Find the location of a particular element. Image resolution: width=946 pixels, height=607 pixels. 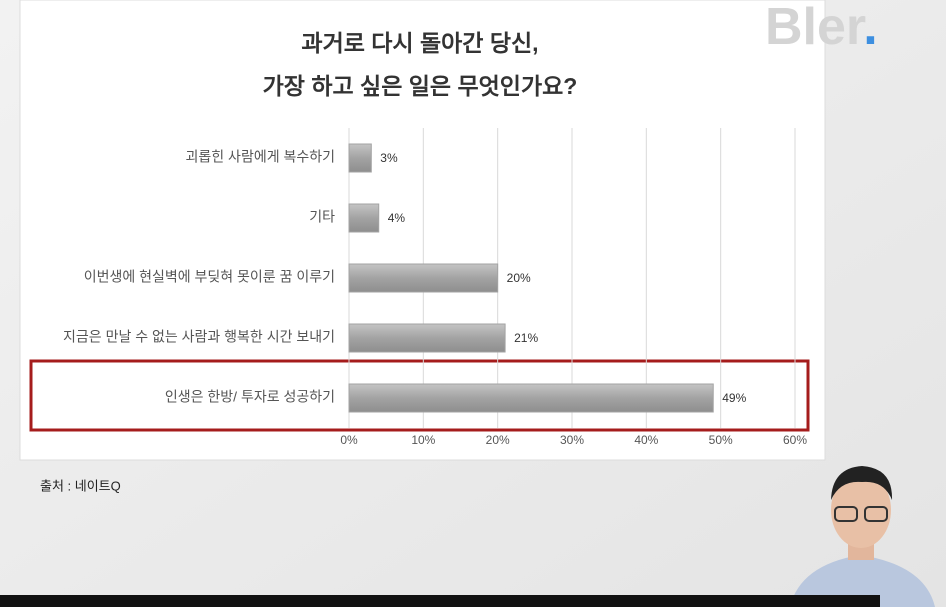

y-tick-label: 기타 is located at coordinates (322, 217).